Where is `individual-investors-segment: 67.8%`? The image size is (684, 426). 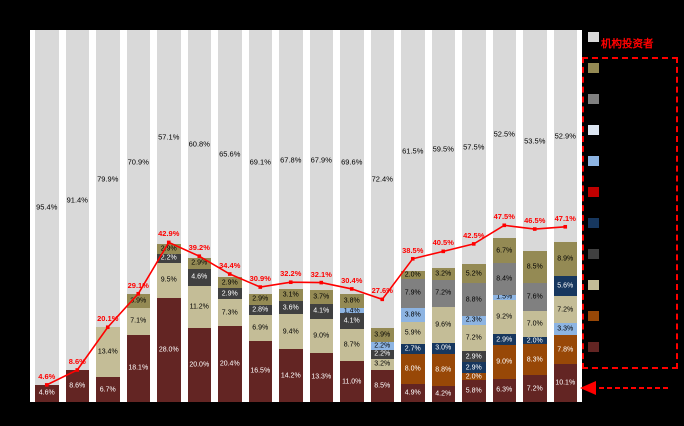
individual-investors-segment: 67.8% is located at coordinates (291, 160).